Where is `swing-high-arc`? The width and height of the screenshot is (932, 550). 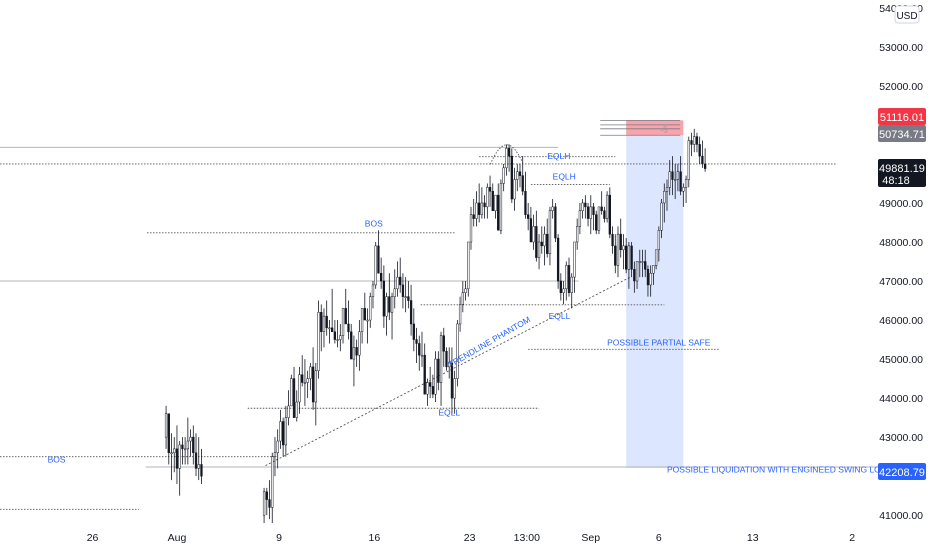
swing-high-arc is located at coordinates (506, 154).